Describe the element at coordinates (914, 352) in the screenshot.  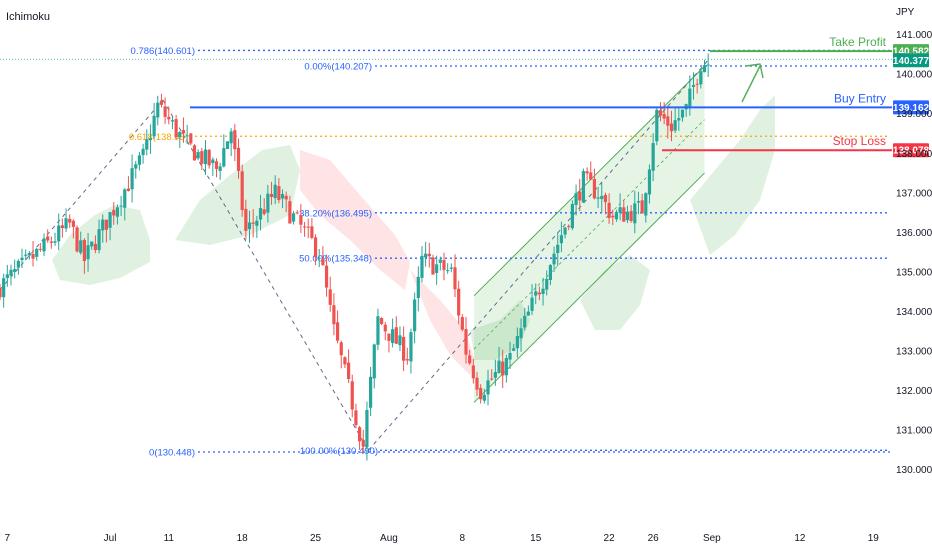
I see `y-tick-label: 133.000` at that location.